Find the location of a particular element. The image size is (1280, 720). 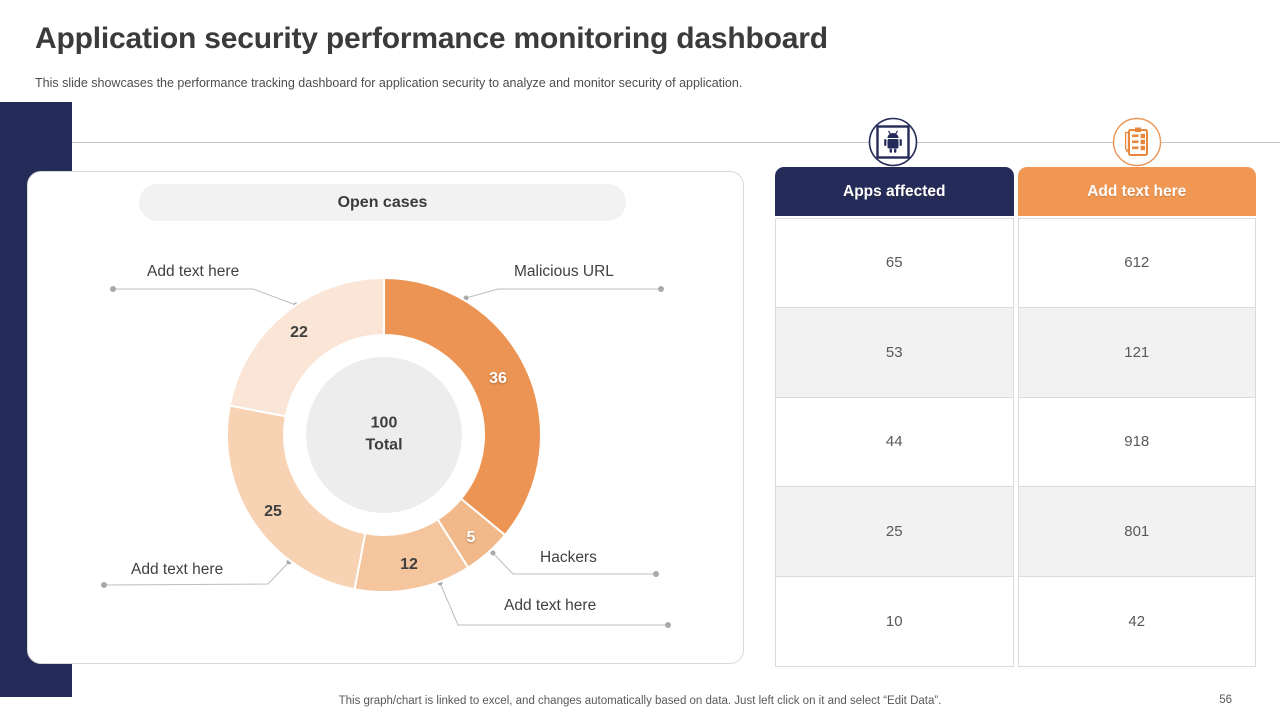

column-header-label: Add text here is located at coordinates (1137, 191).